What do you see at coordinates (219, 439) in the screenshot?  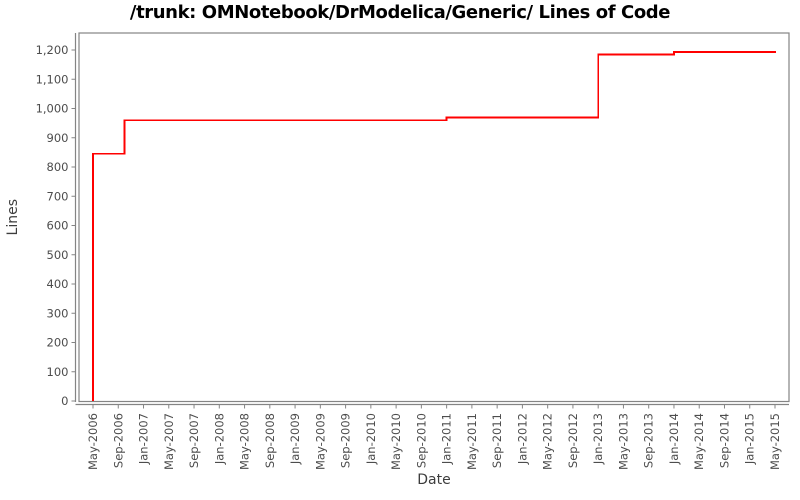 I see `x-tick-label: Jan-2008` at bounding box center [219, 439].